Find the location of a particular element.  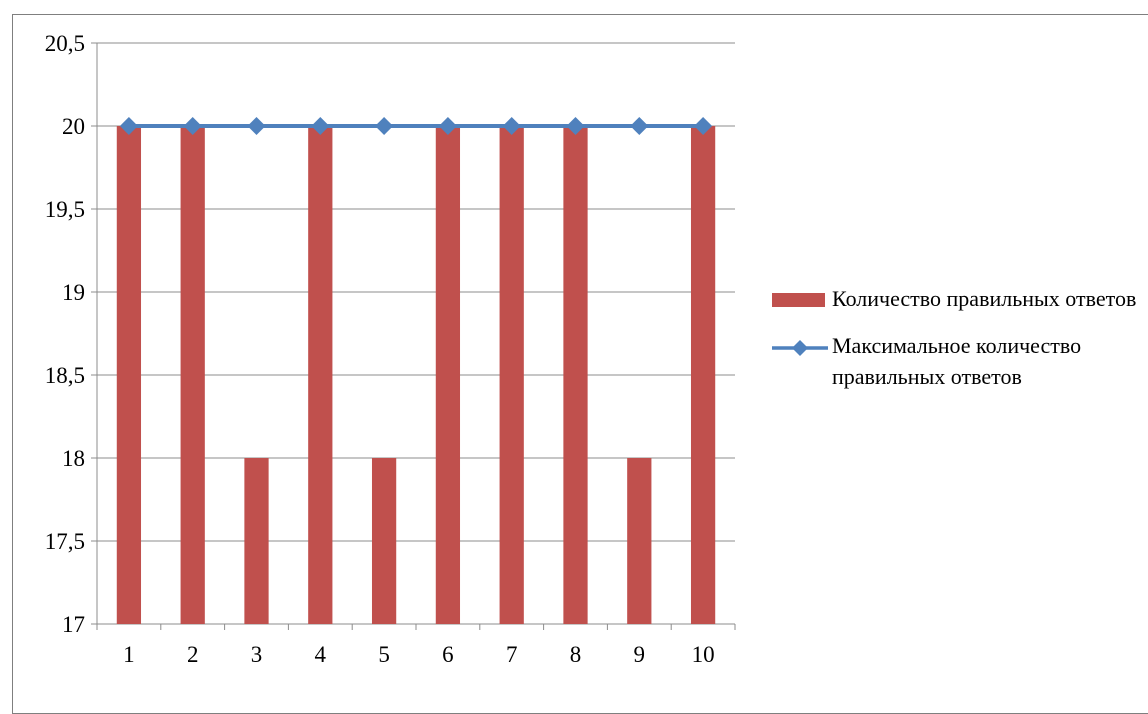

y-tick-label: 20,5 is located at coordinates (65, 43).